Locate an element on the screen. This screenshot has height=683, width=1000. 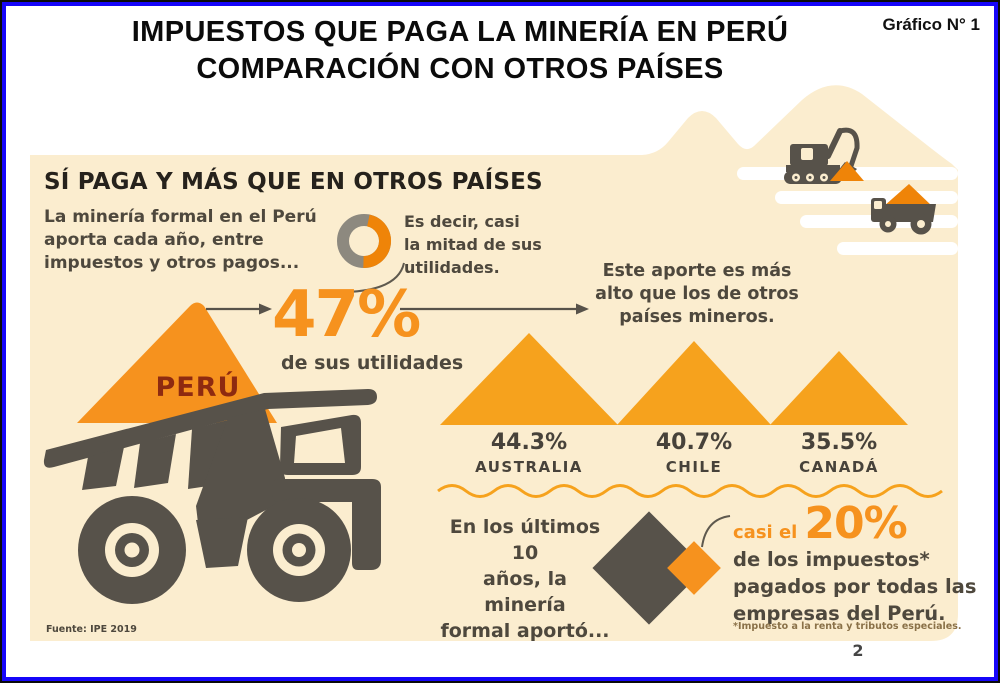
wavy-divider is located at coordinates (690, 491).